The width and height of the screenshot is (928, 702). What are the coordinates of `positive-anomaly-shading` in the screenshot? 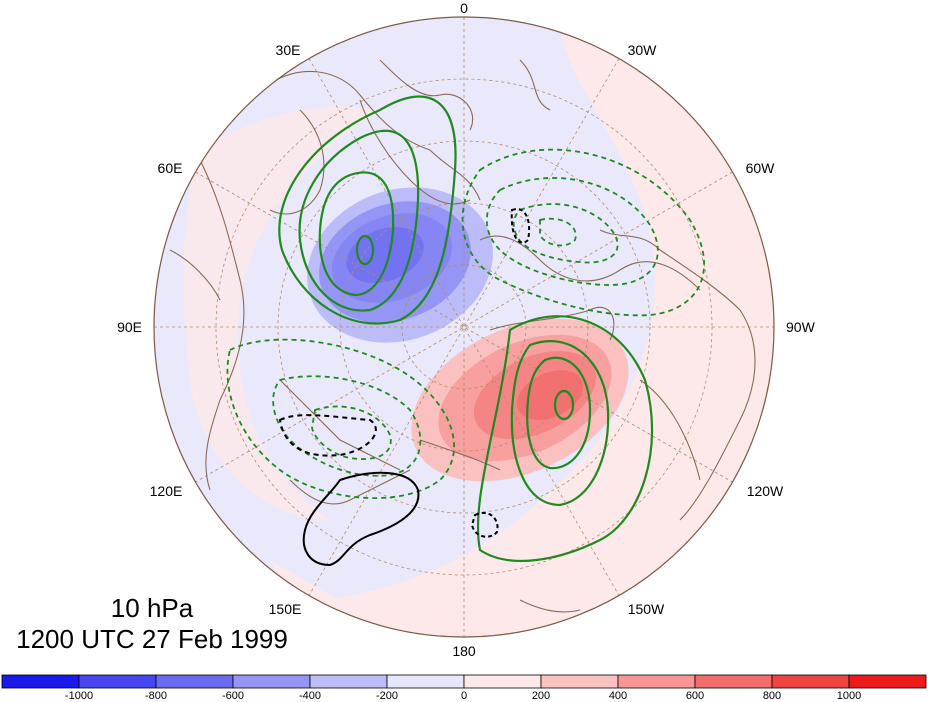 It's located at (520, 400).